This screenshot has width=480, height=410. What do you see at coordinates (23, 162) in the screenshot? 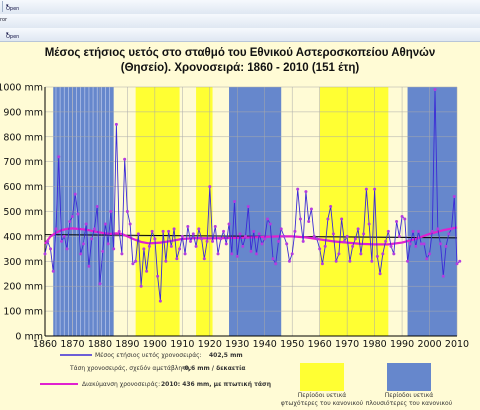
I see `y-tick-label: 700 mm` at bounding box center [23, 162].